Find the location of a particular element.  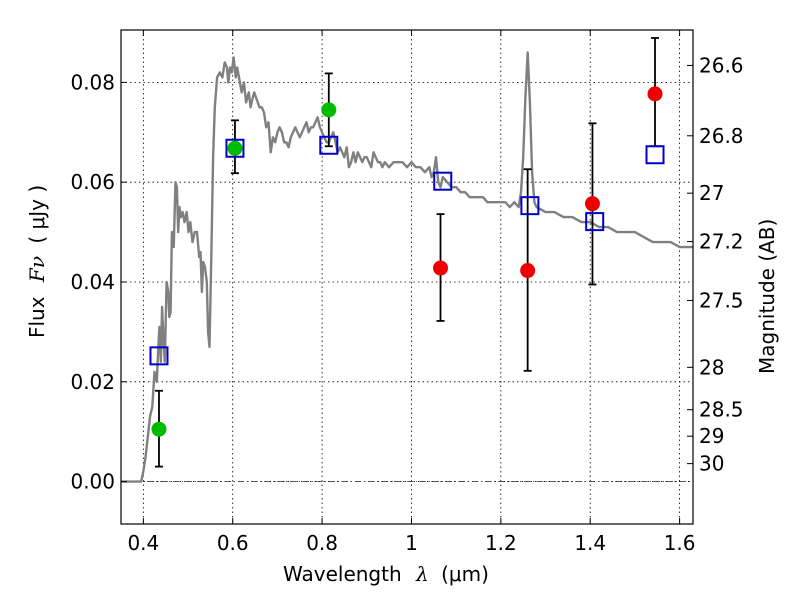

x-tick-label: 0.4 is located at coordinates (143, 543).